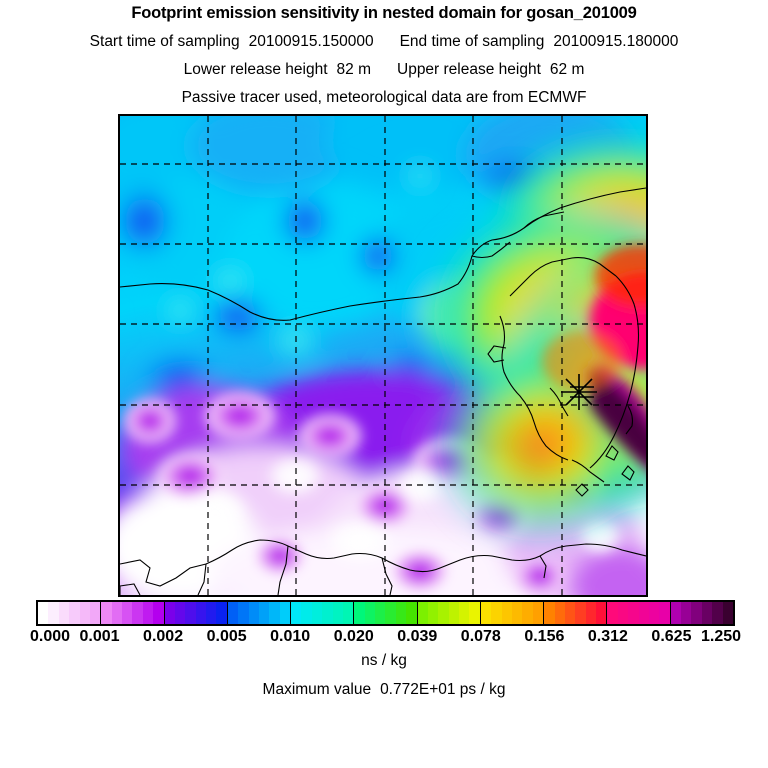  I want to click on colorbar-tick: 1.250, so click(721, 636).